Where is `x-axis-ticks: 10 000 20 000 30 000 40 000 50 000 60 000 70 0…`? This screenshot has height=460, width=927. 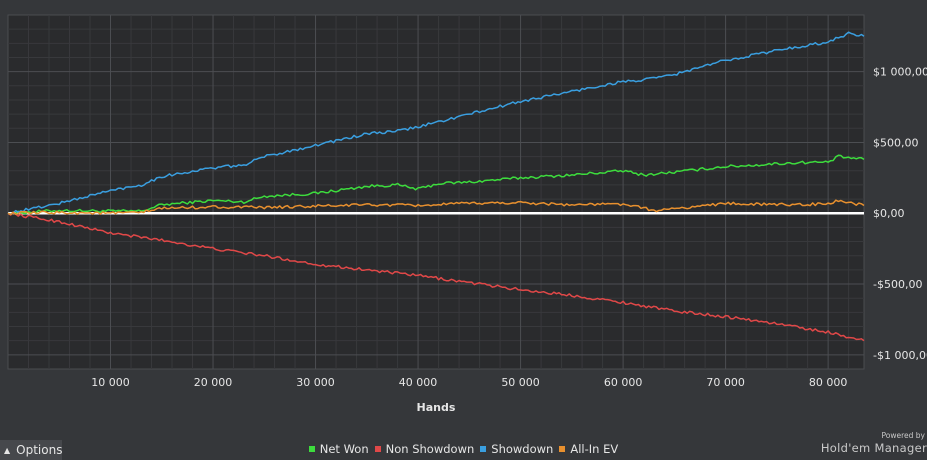
x-axis-ticks: 10 000 20 000 30 000 40 000 50 000 60 000 70 0… is located at coordinates (469, 382).